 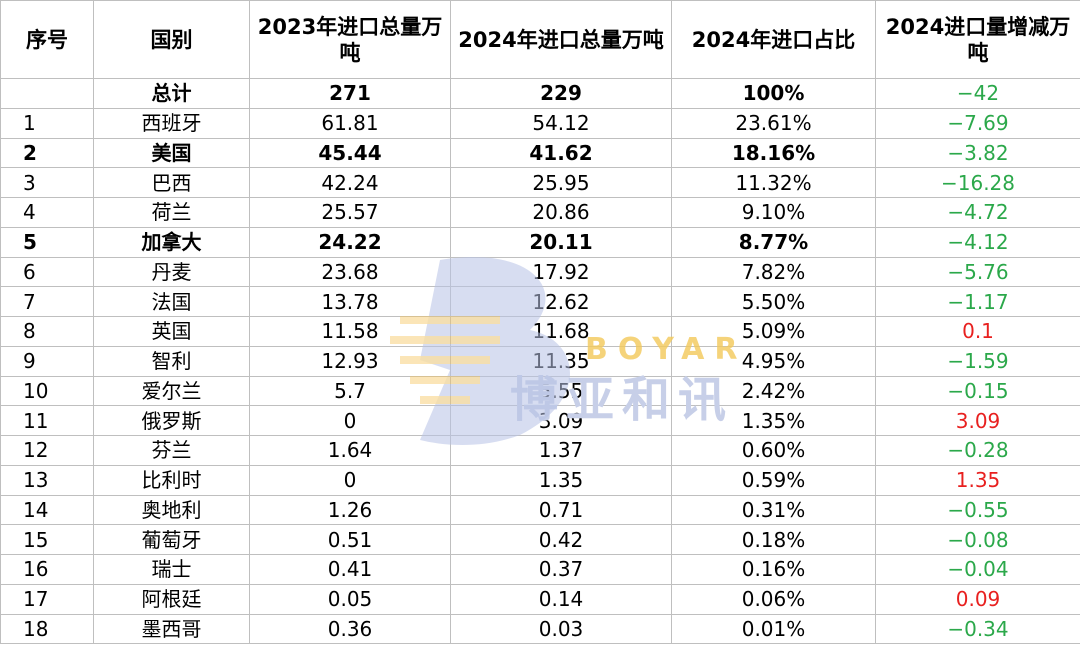 I want to click on cell-volume-2024: 5.55, so click(x=561, y=391).